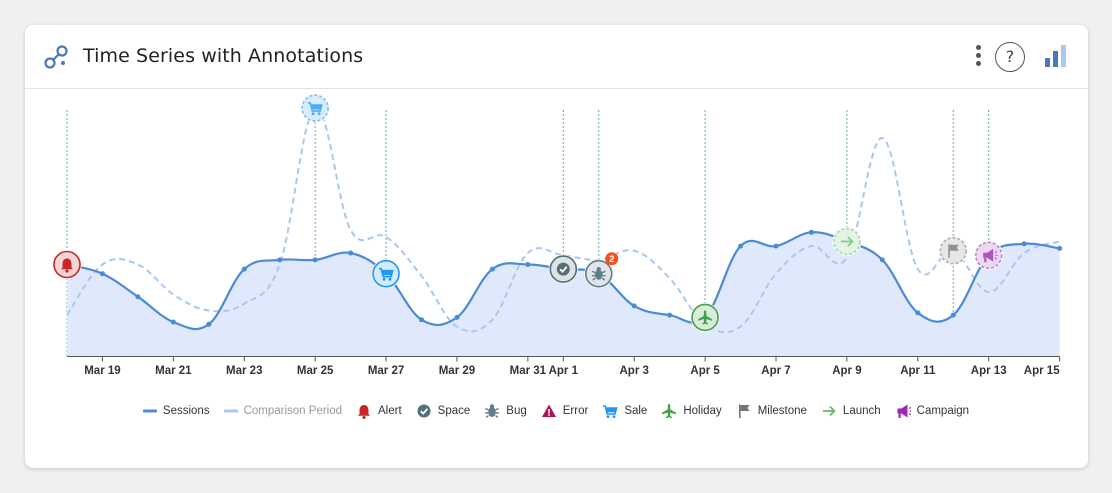 This screenshot has height=493, width=1112. I want to click on annotation-launch-marker, so click(847, 241).